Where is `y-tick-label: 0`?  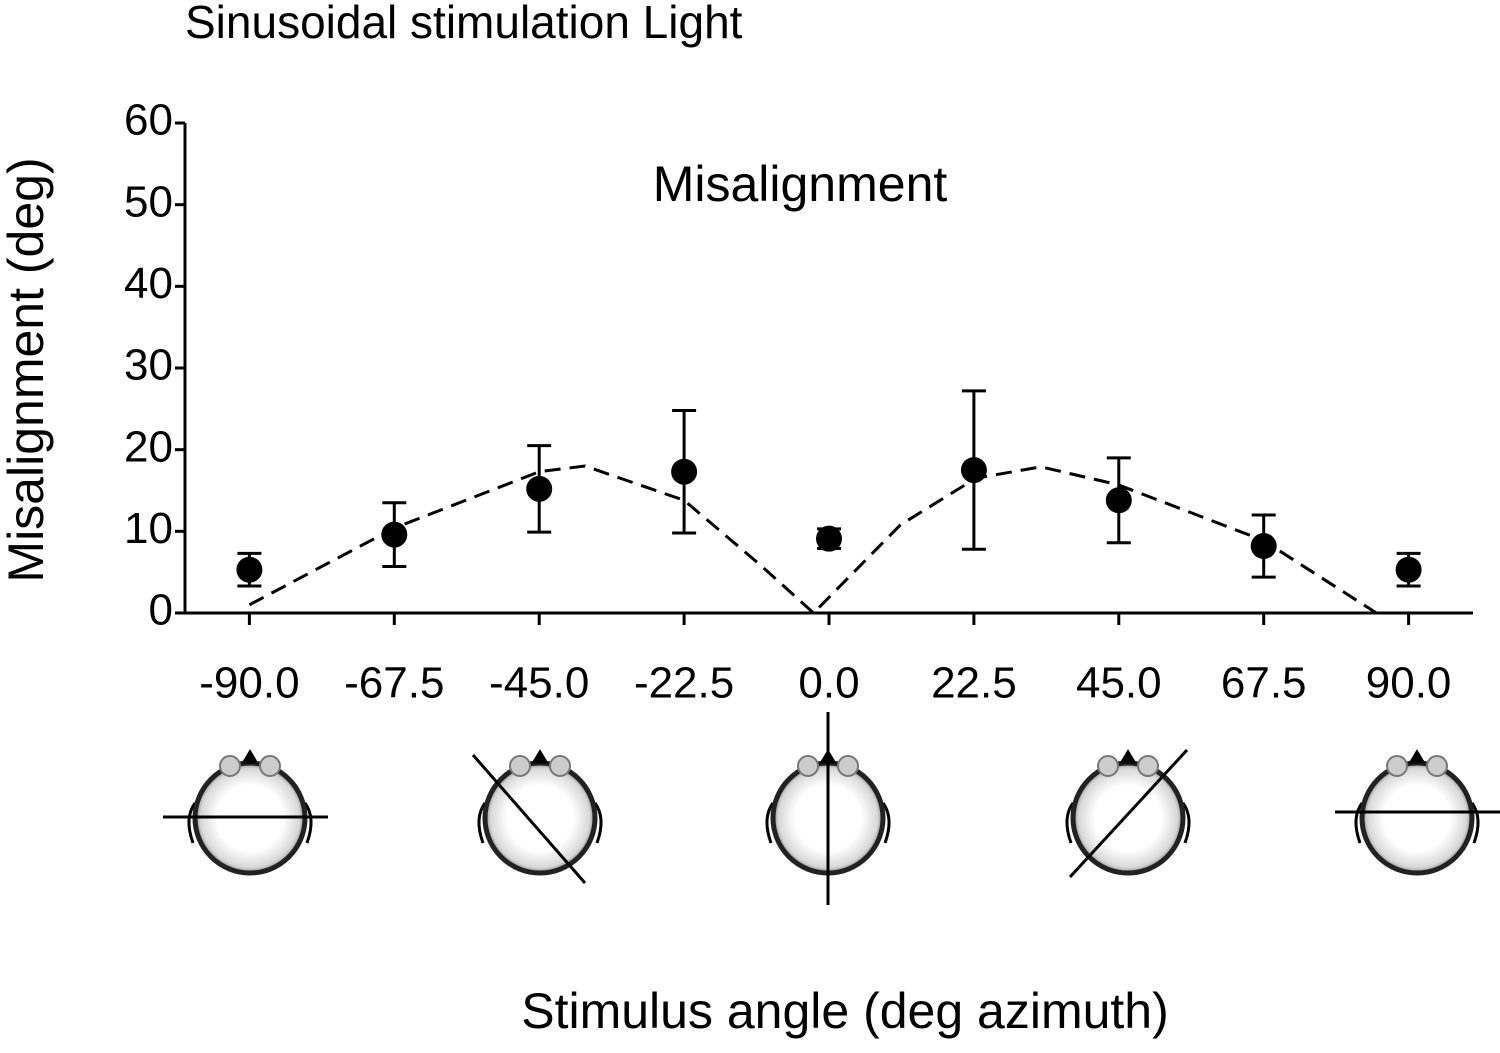
y-tick-label: 0 is located at coordinates (161, 610).